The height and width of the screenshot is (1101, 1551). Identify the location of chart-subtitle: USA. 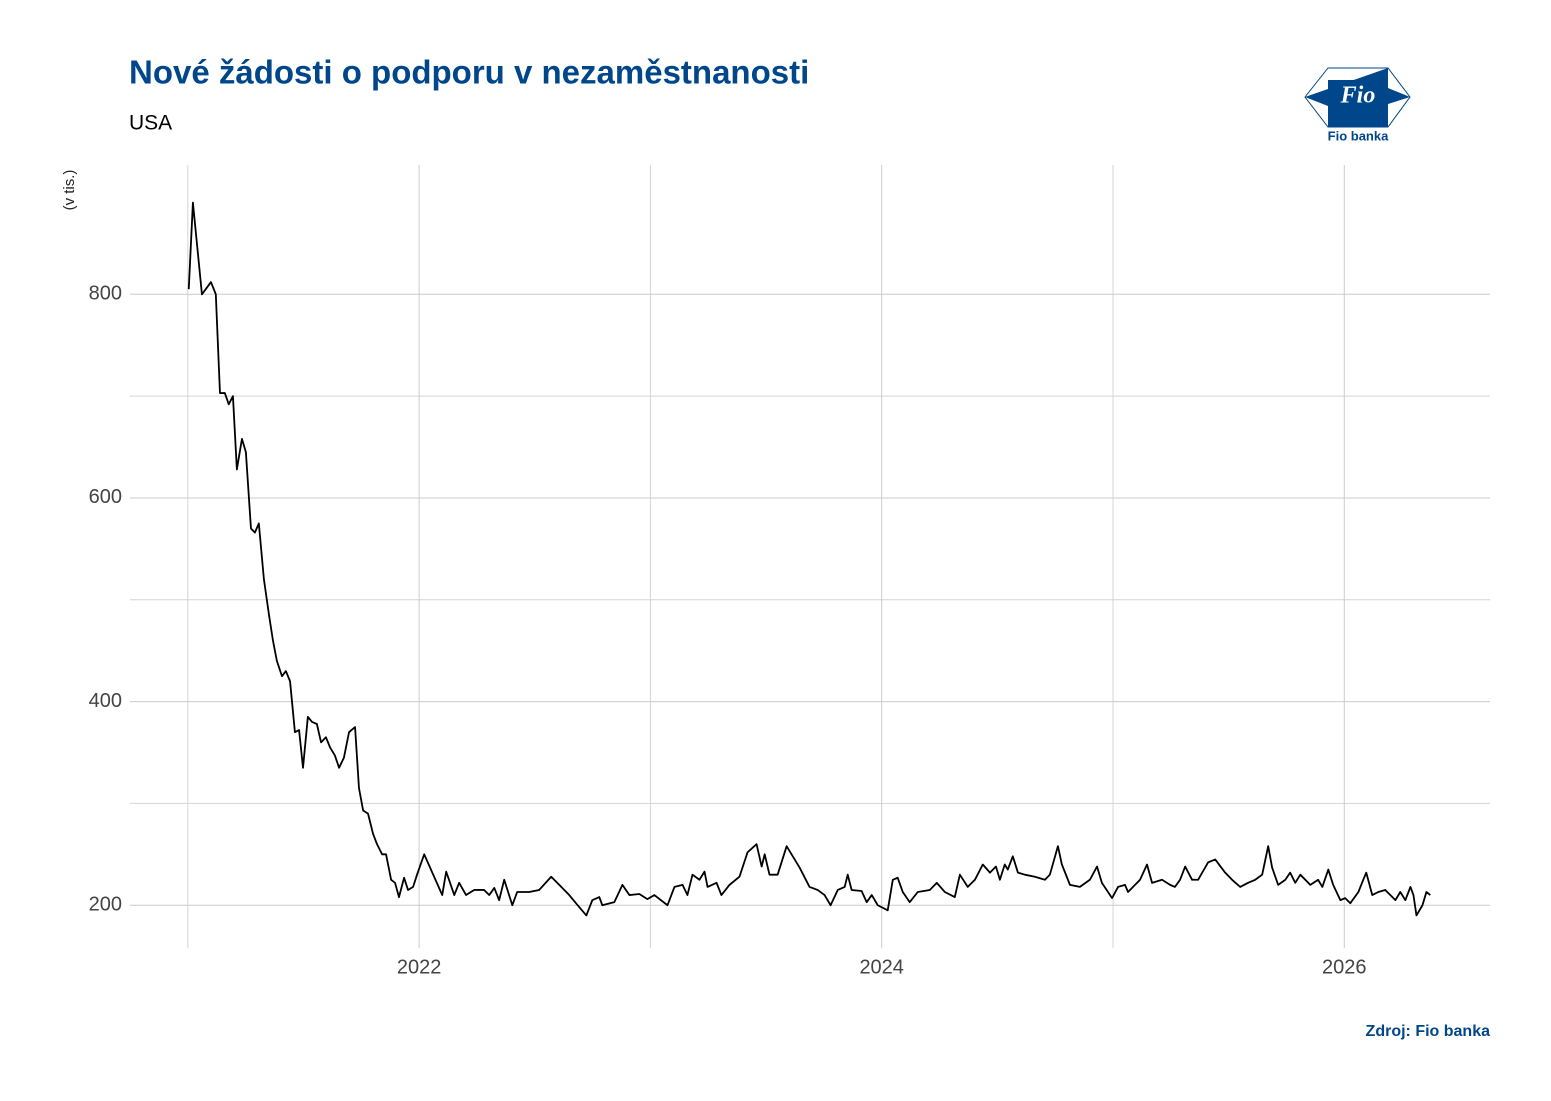
(150, 123).